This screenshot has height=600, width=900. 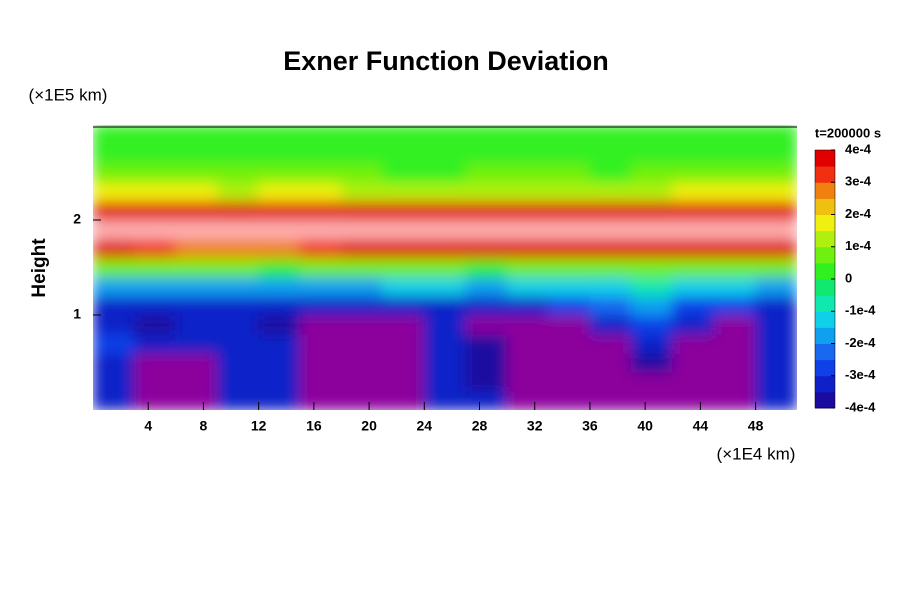 What do you see at coordinates (756, 426) in the screenshot?
I see `x-tick-label: 48` at bounding box center [756, 426].